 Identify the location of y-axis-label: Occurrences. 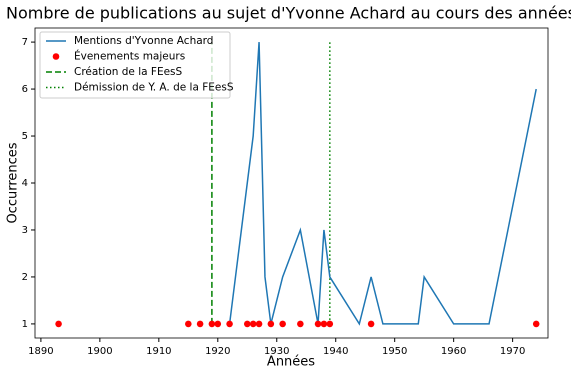
(13, 182).